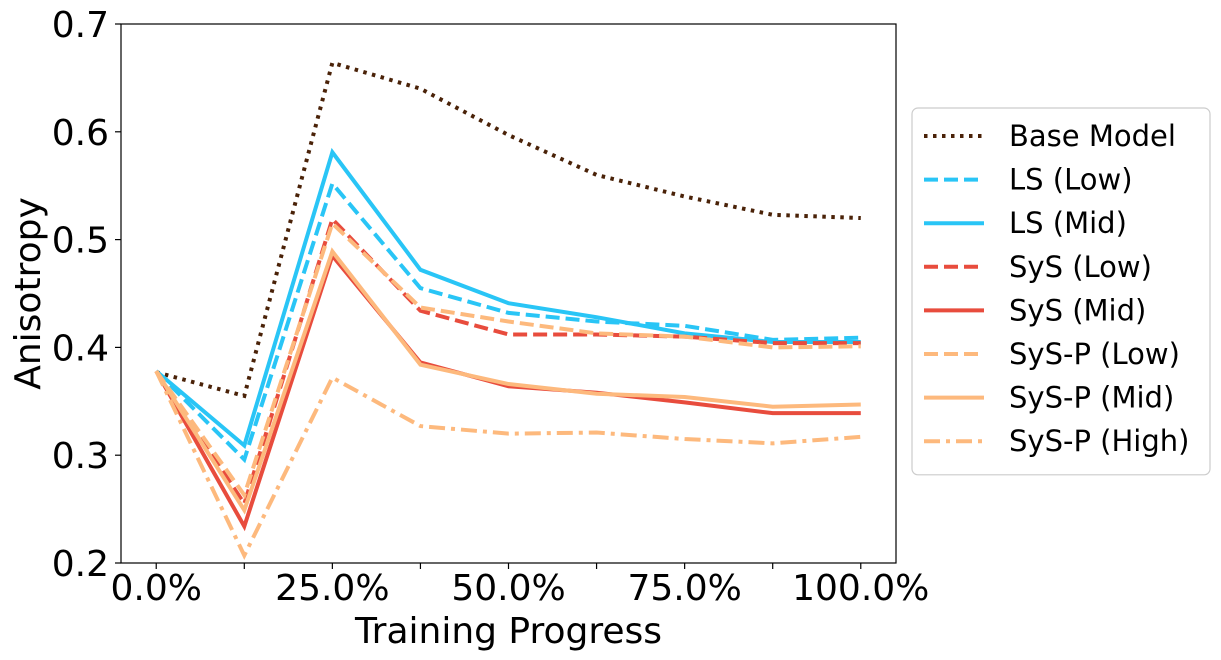 This screenshot has width=1221, height=660. I want to click on x-tick-label: 75.0%, so click(684, 588).